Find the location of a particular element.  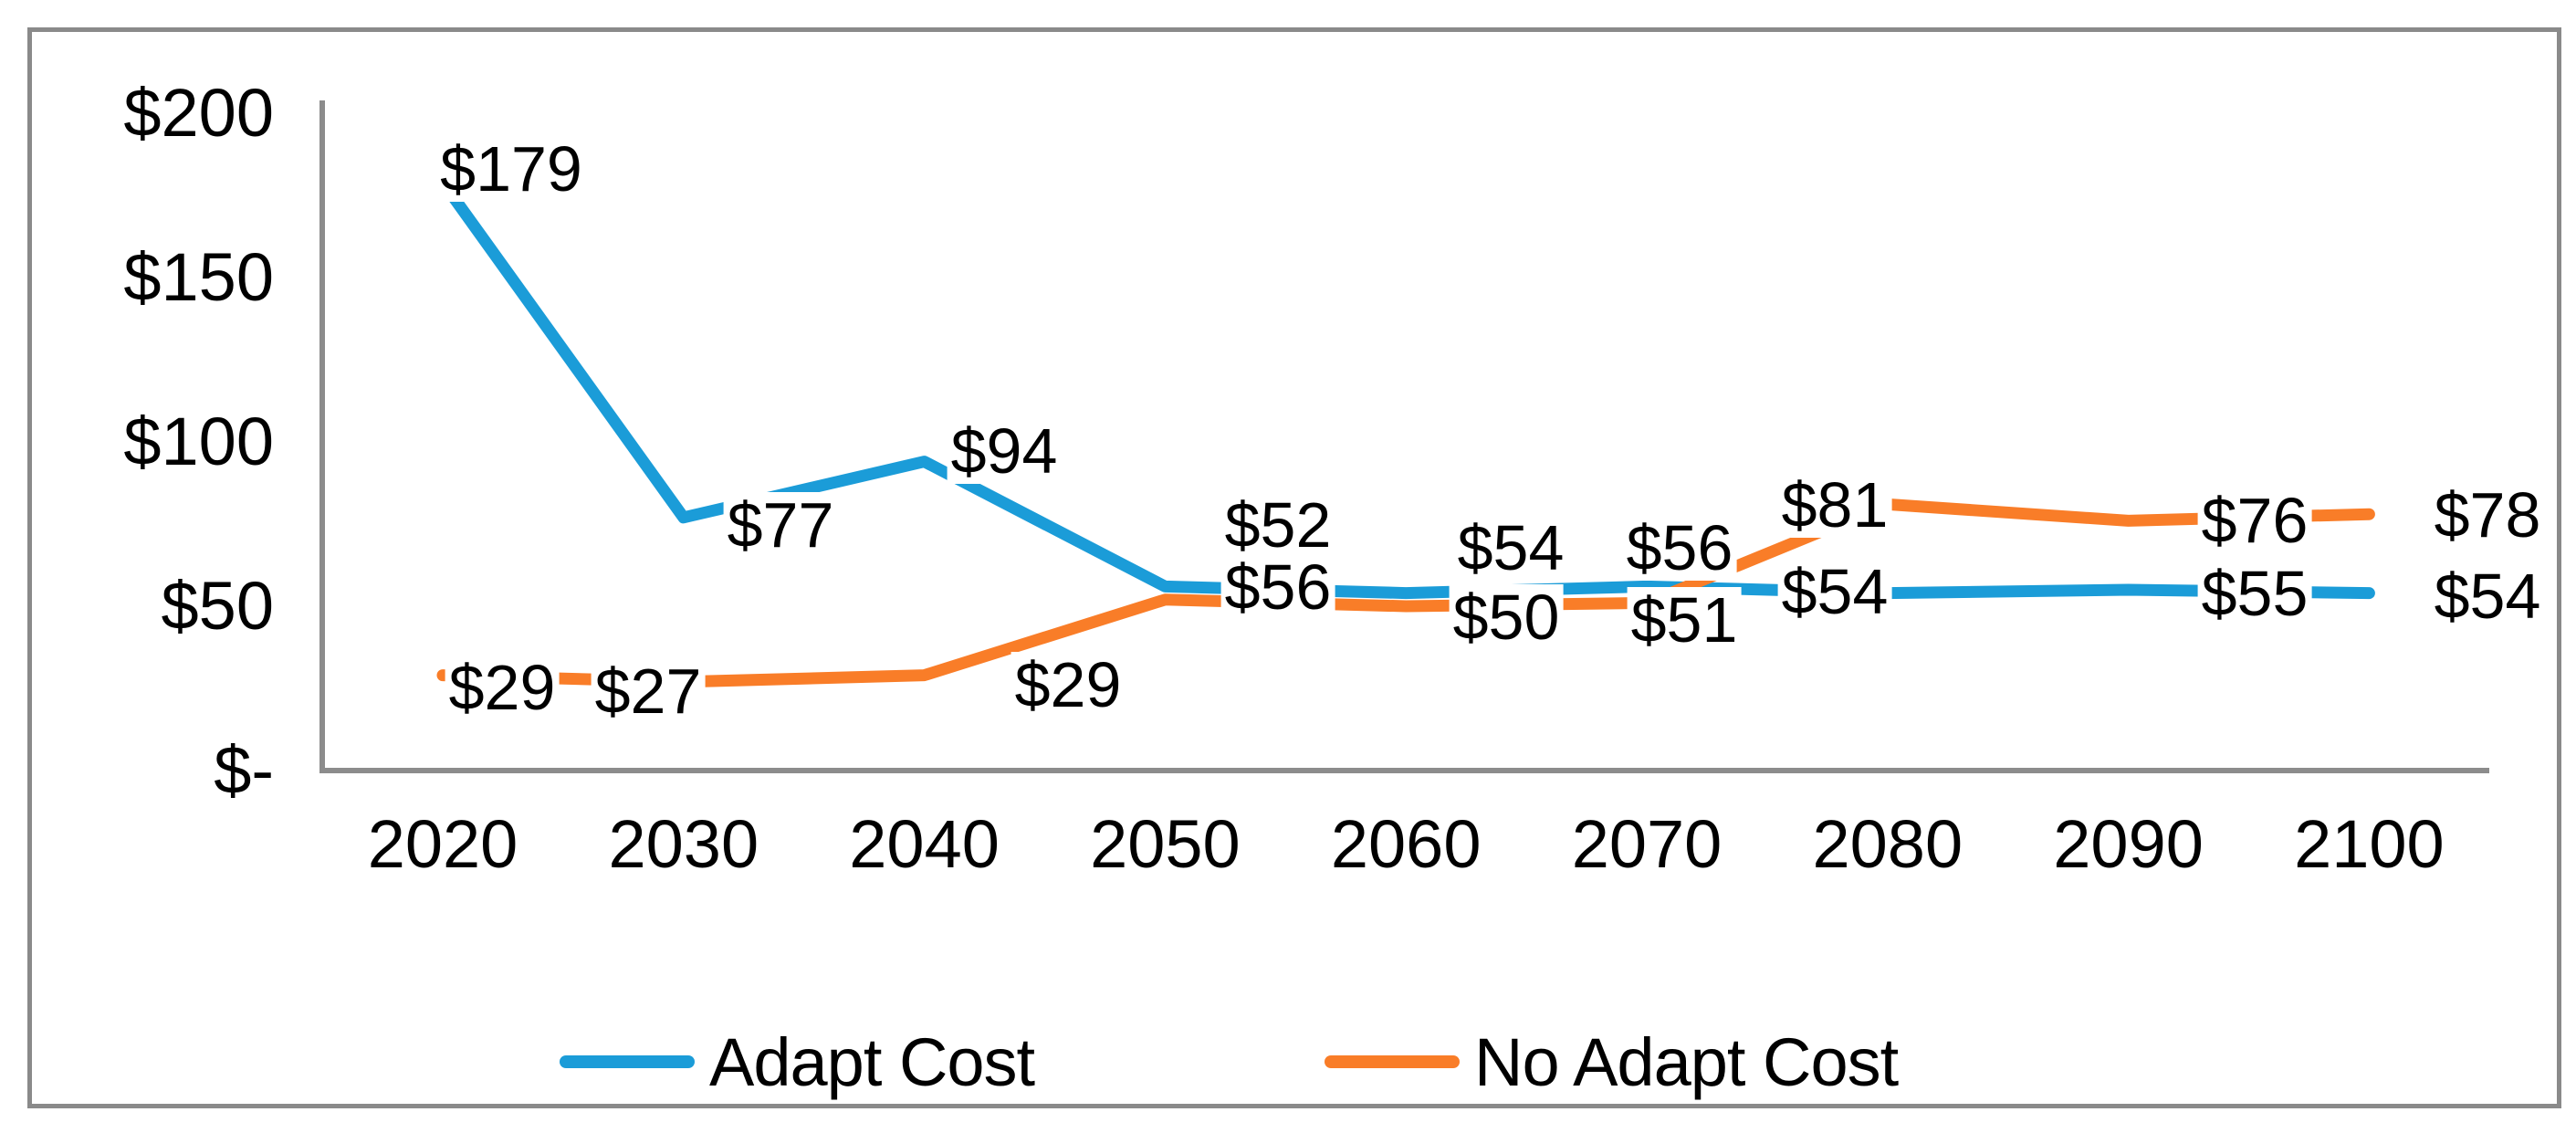

data-label-adapt-cost-2050: $56 is located at coordinates (1278, 587).